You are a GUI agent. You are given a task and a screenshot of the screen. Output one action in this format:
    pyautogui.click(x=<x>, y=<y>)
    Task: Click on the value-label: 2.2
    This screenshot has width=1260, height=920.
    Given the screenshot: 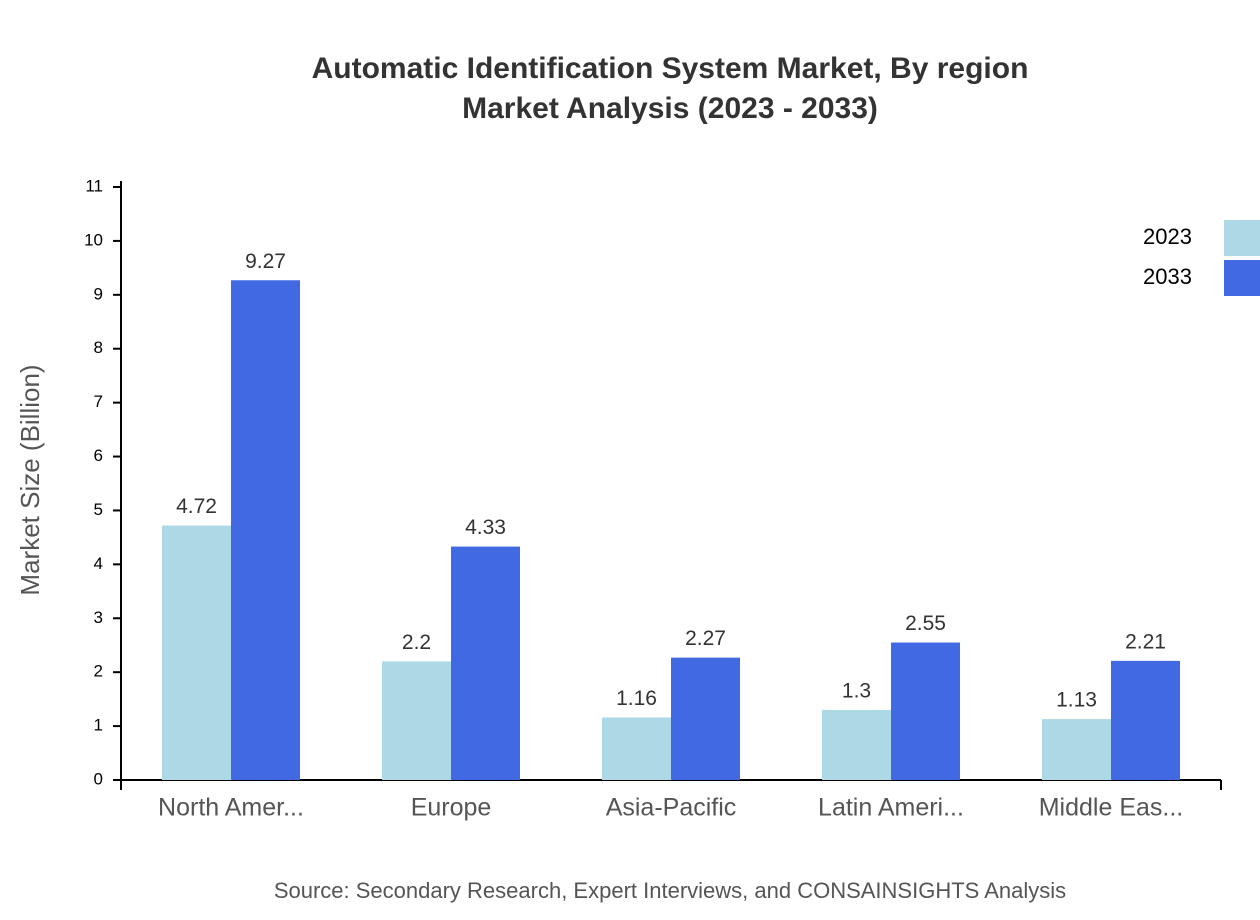 What is the action you would take?
    pyautogui.click(x=416, y=642)
    